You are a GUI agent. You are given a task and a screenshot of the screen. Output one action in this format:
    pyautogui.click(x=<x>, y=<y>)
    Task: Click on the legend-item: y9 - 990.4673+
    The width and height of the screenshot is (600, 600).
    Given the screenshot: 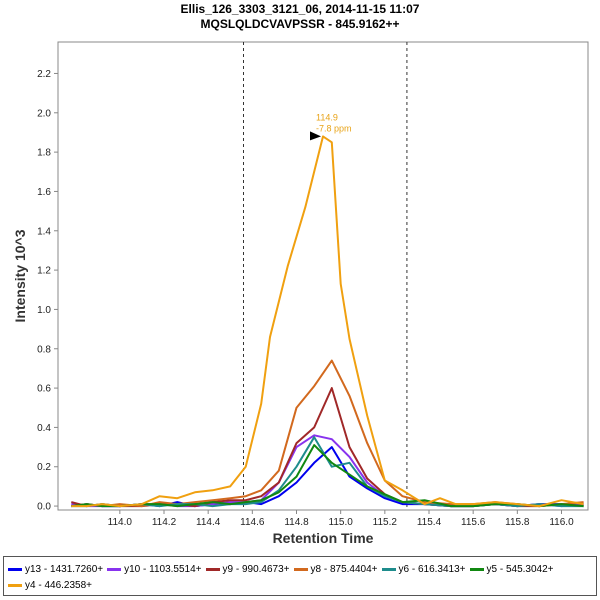 What is the action you would take?
    pyautogui.click(x=247, y=569)
    